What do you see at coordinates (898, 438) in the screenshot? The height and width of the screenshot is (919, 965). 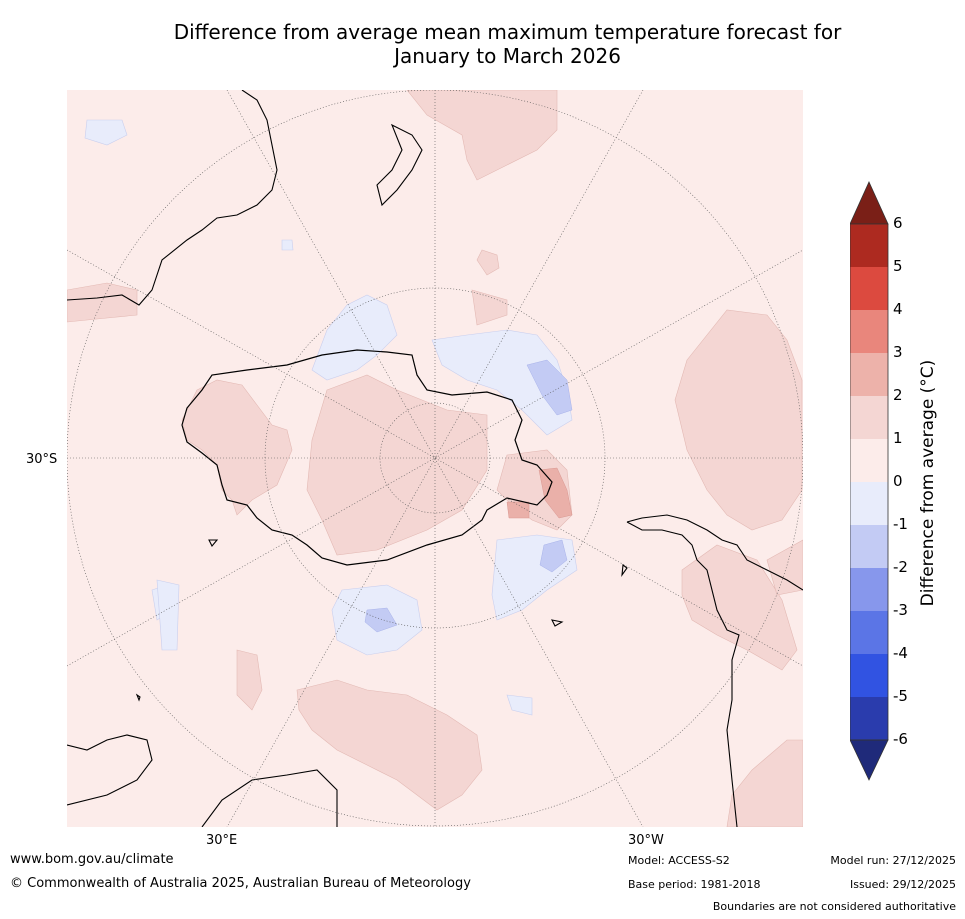 I see `colorbar-tick: 1` at bounding box center [898, 438].